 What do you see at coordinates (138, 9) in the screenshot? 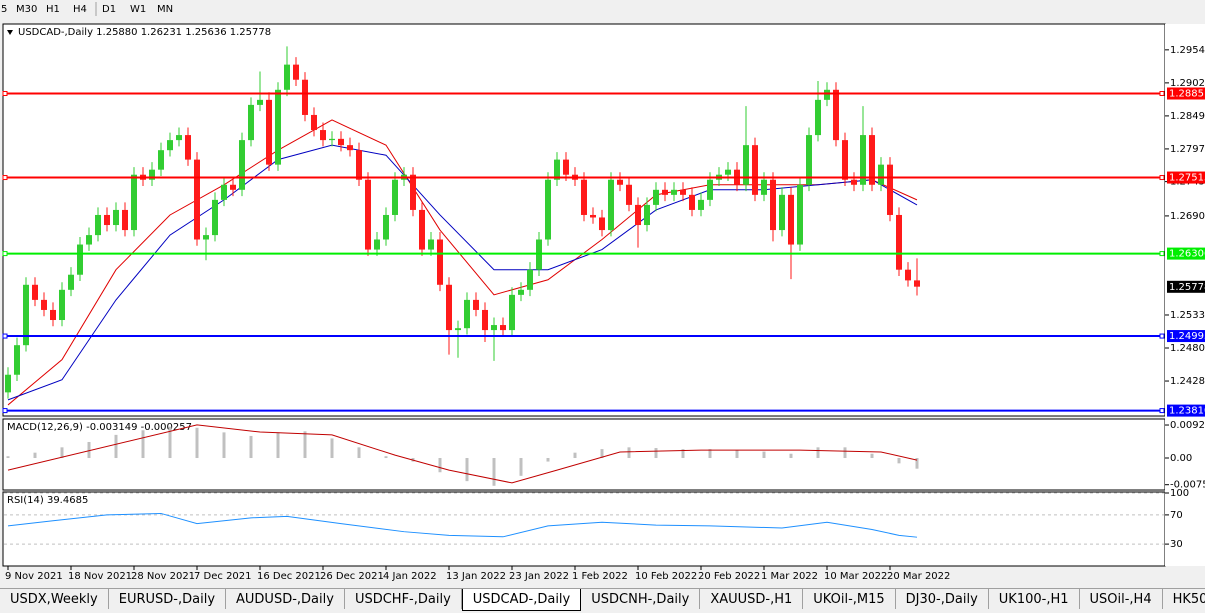
I see `timeframe-button: W1` at bounding box center [138, 9].